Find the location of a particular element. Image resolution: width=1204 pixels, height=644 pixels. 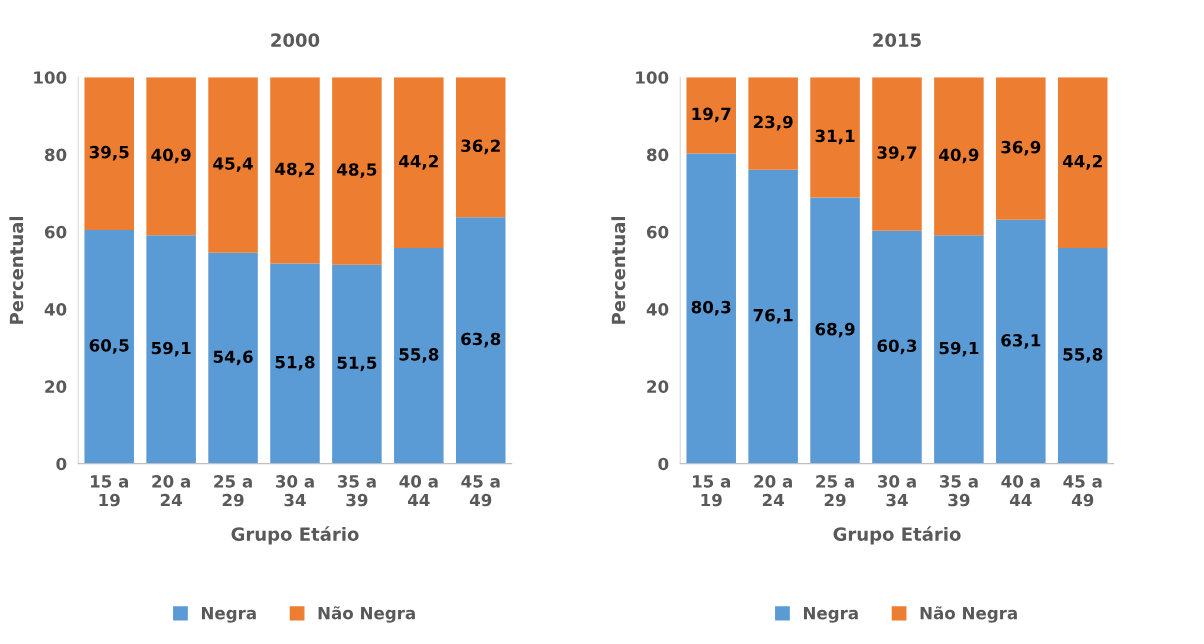

data-label: 45,4 is located at coordinates (233, 164).